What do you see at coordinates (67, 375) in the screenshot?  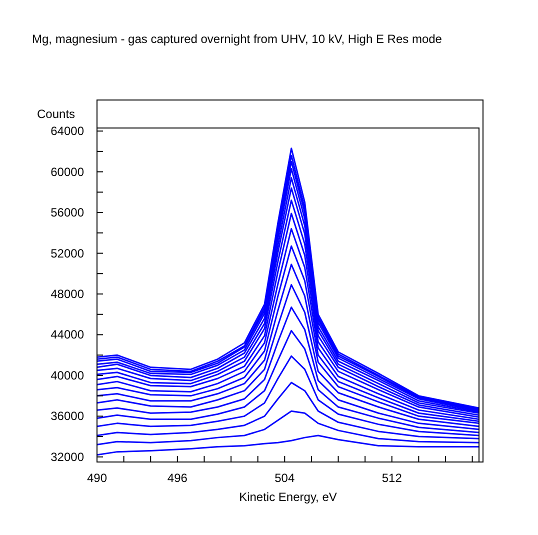 I see `y-tick-label: 40000` at bounding box center [67, 375].